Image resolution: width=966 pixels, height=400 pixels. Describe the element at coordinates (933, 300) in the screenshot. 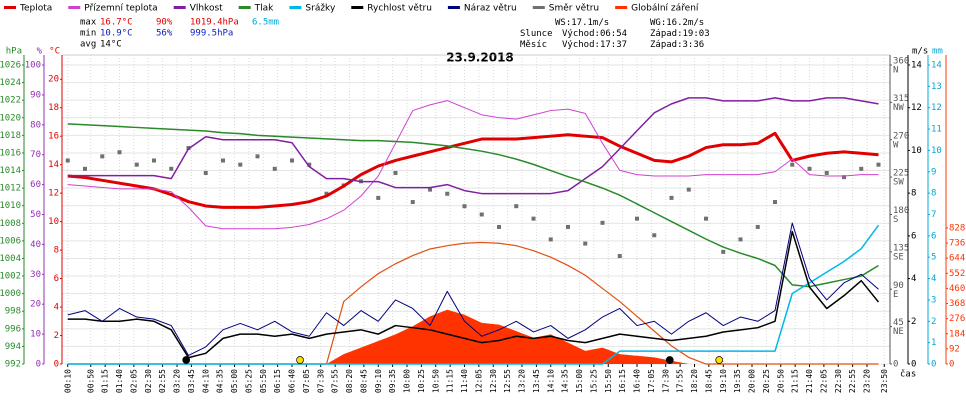

I see `y-tick-label: 3` at that location.